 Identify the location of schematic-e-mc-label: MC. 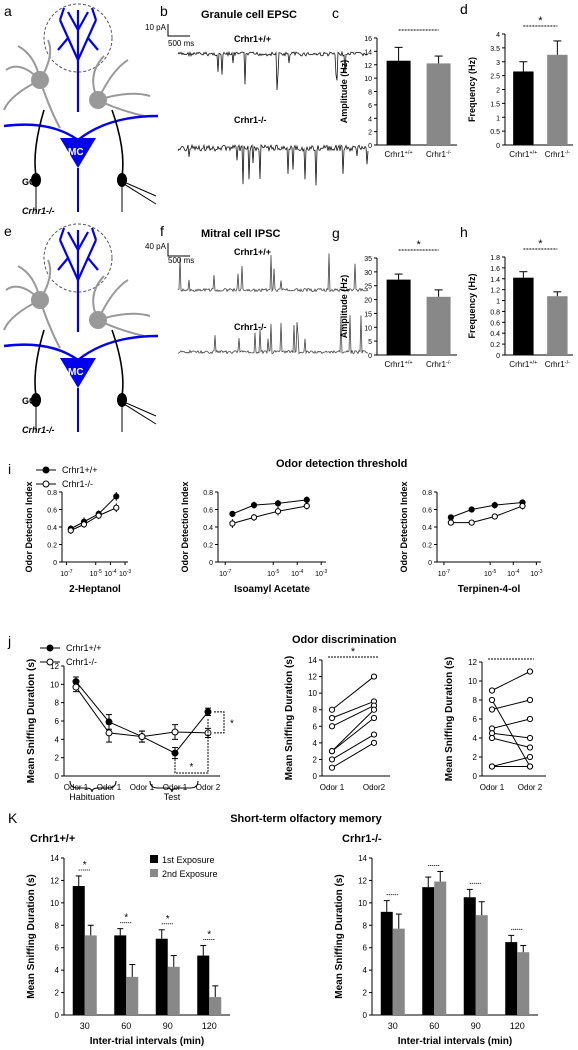
(76, 372).